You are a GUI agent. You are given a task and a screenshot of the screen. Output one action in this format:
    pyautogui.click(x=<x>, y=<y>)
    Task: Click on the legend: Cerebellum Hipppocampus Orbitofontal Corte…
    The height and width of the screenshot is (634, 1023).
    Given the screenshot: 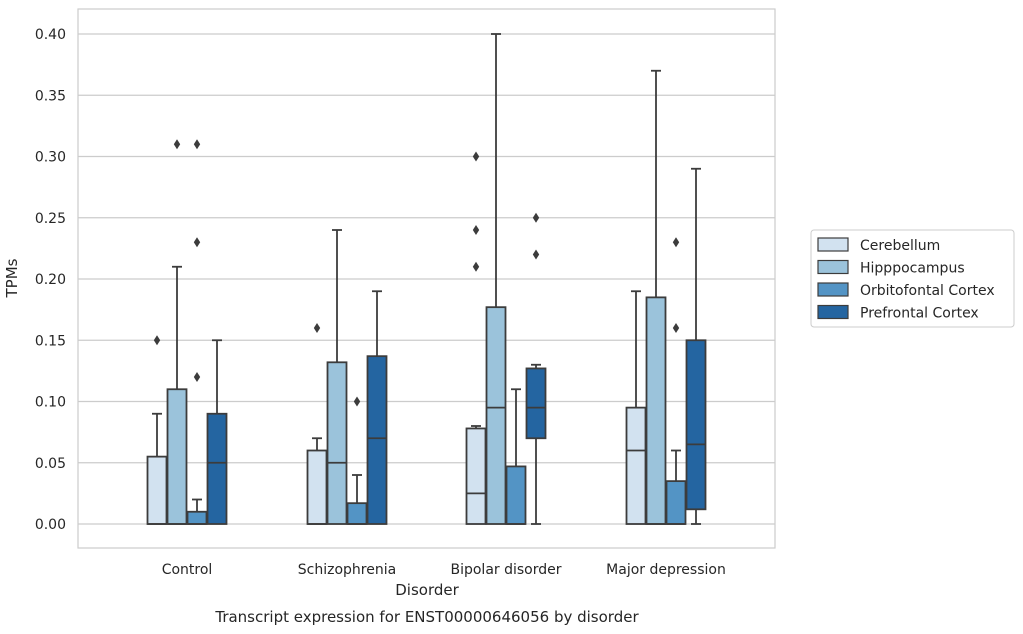 What is the action you would take?
    pyautogui.click(x=912, y=278)
    